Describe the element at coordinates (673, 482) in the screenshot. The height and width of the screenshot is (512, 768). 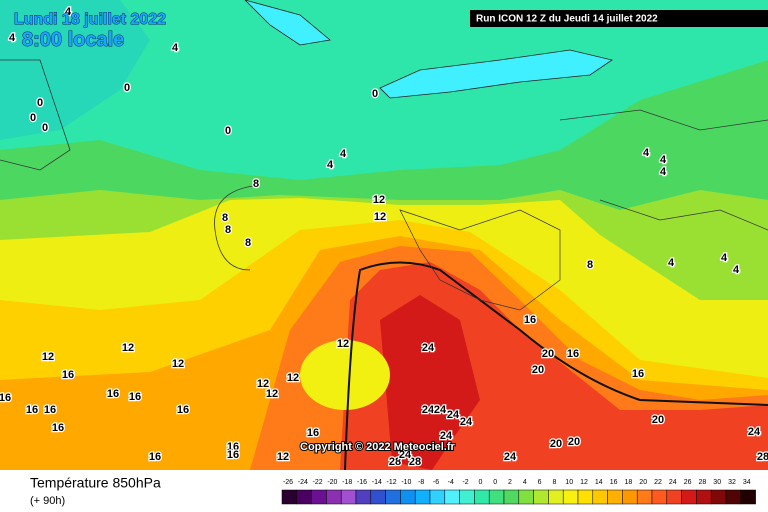
I see `colorbar-label: 24` at that location.